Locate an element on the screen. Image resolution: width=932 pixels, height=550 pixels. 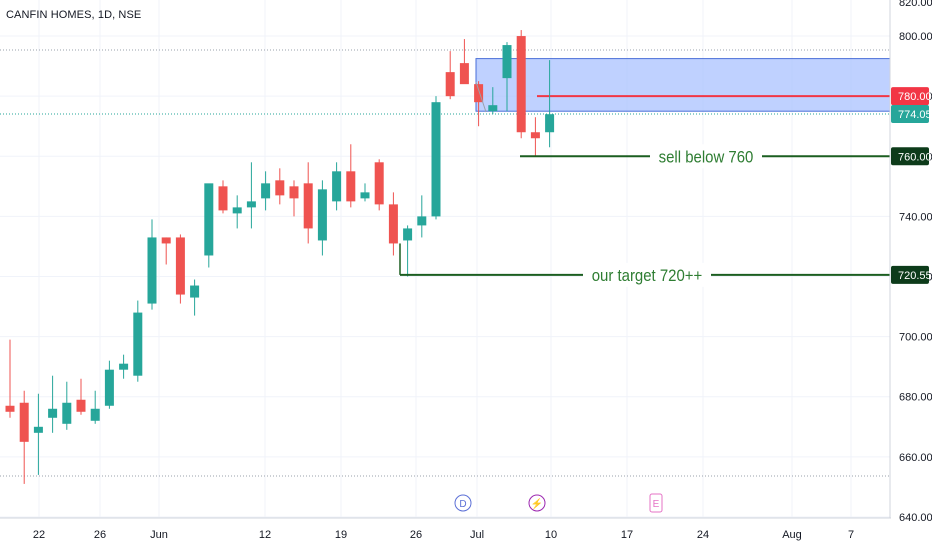
target-level-label: our target 720++ is located at coordinates (647, 276).